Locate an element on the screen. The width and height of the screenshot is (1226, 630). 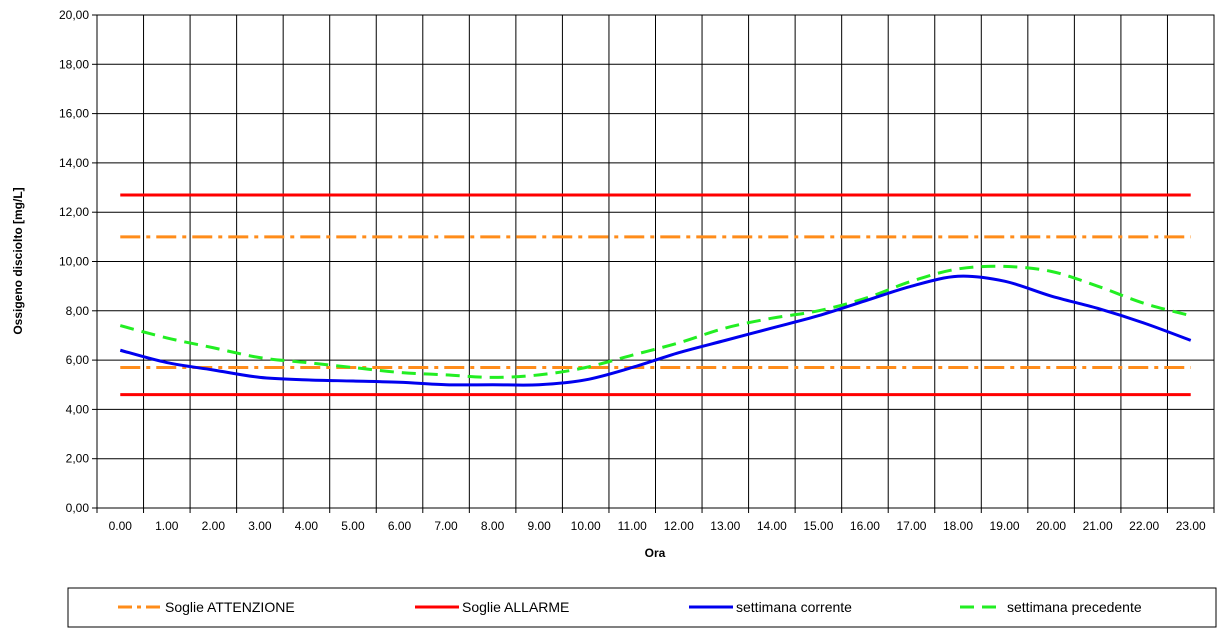
x-tick-label: 22.00 is located at coordinates (1144, 526).